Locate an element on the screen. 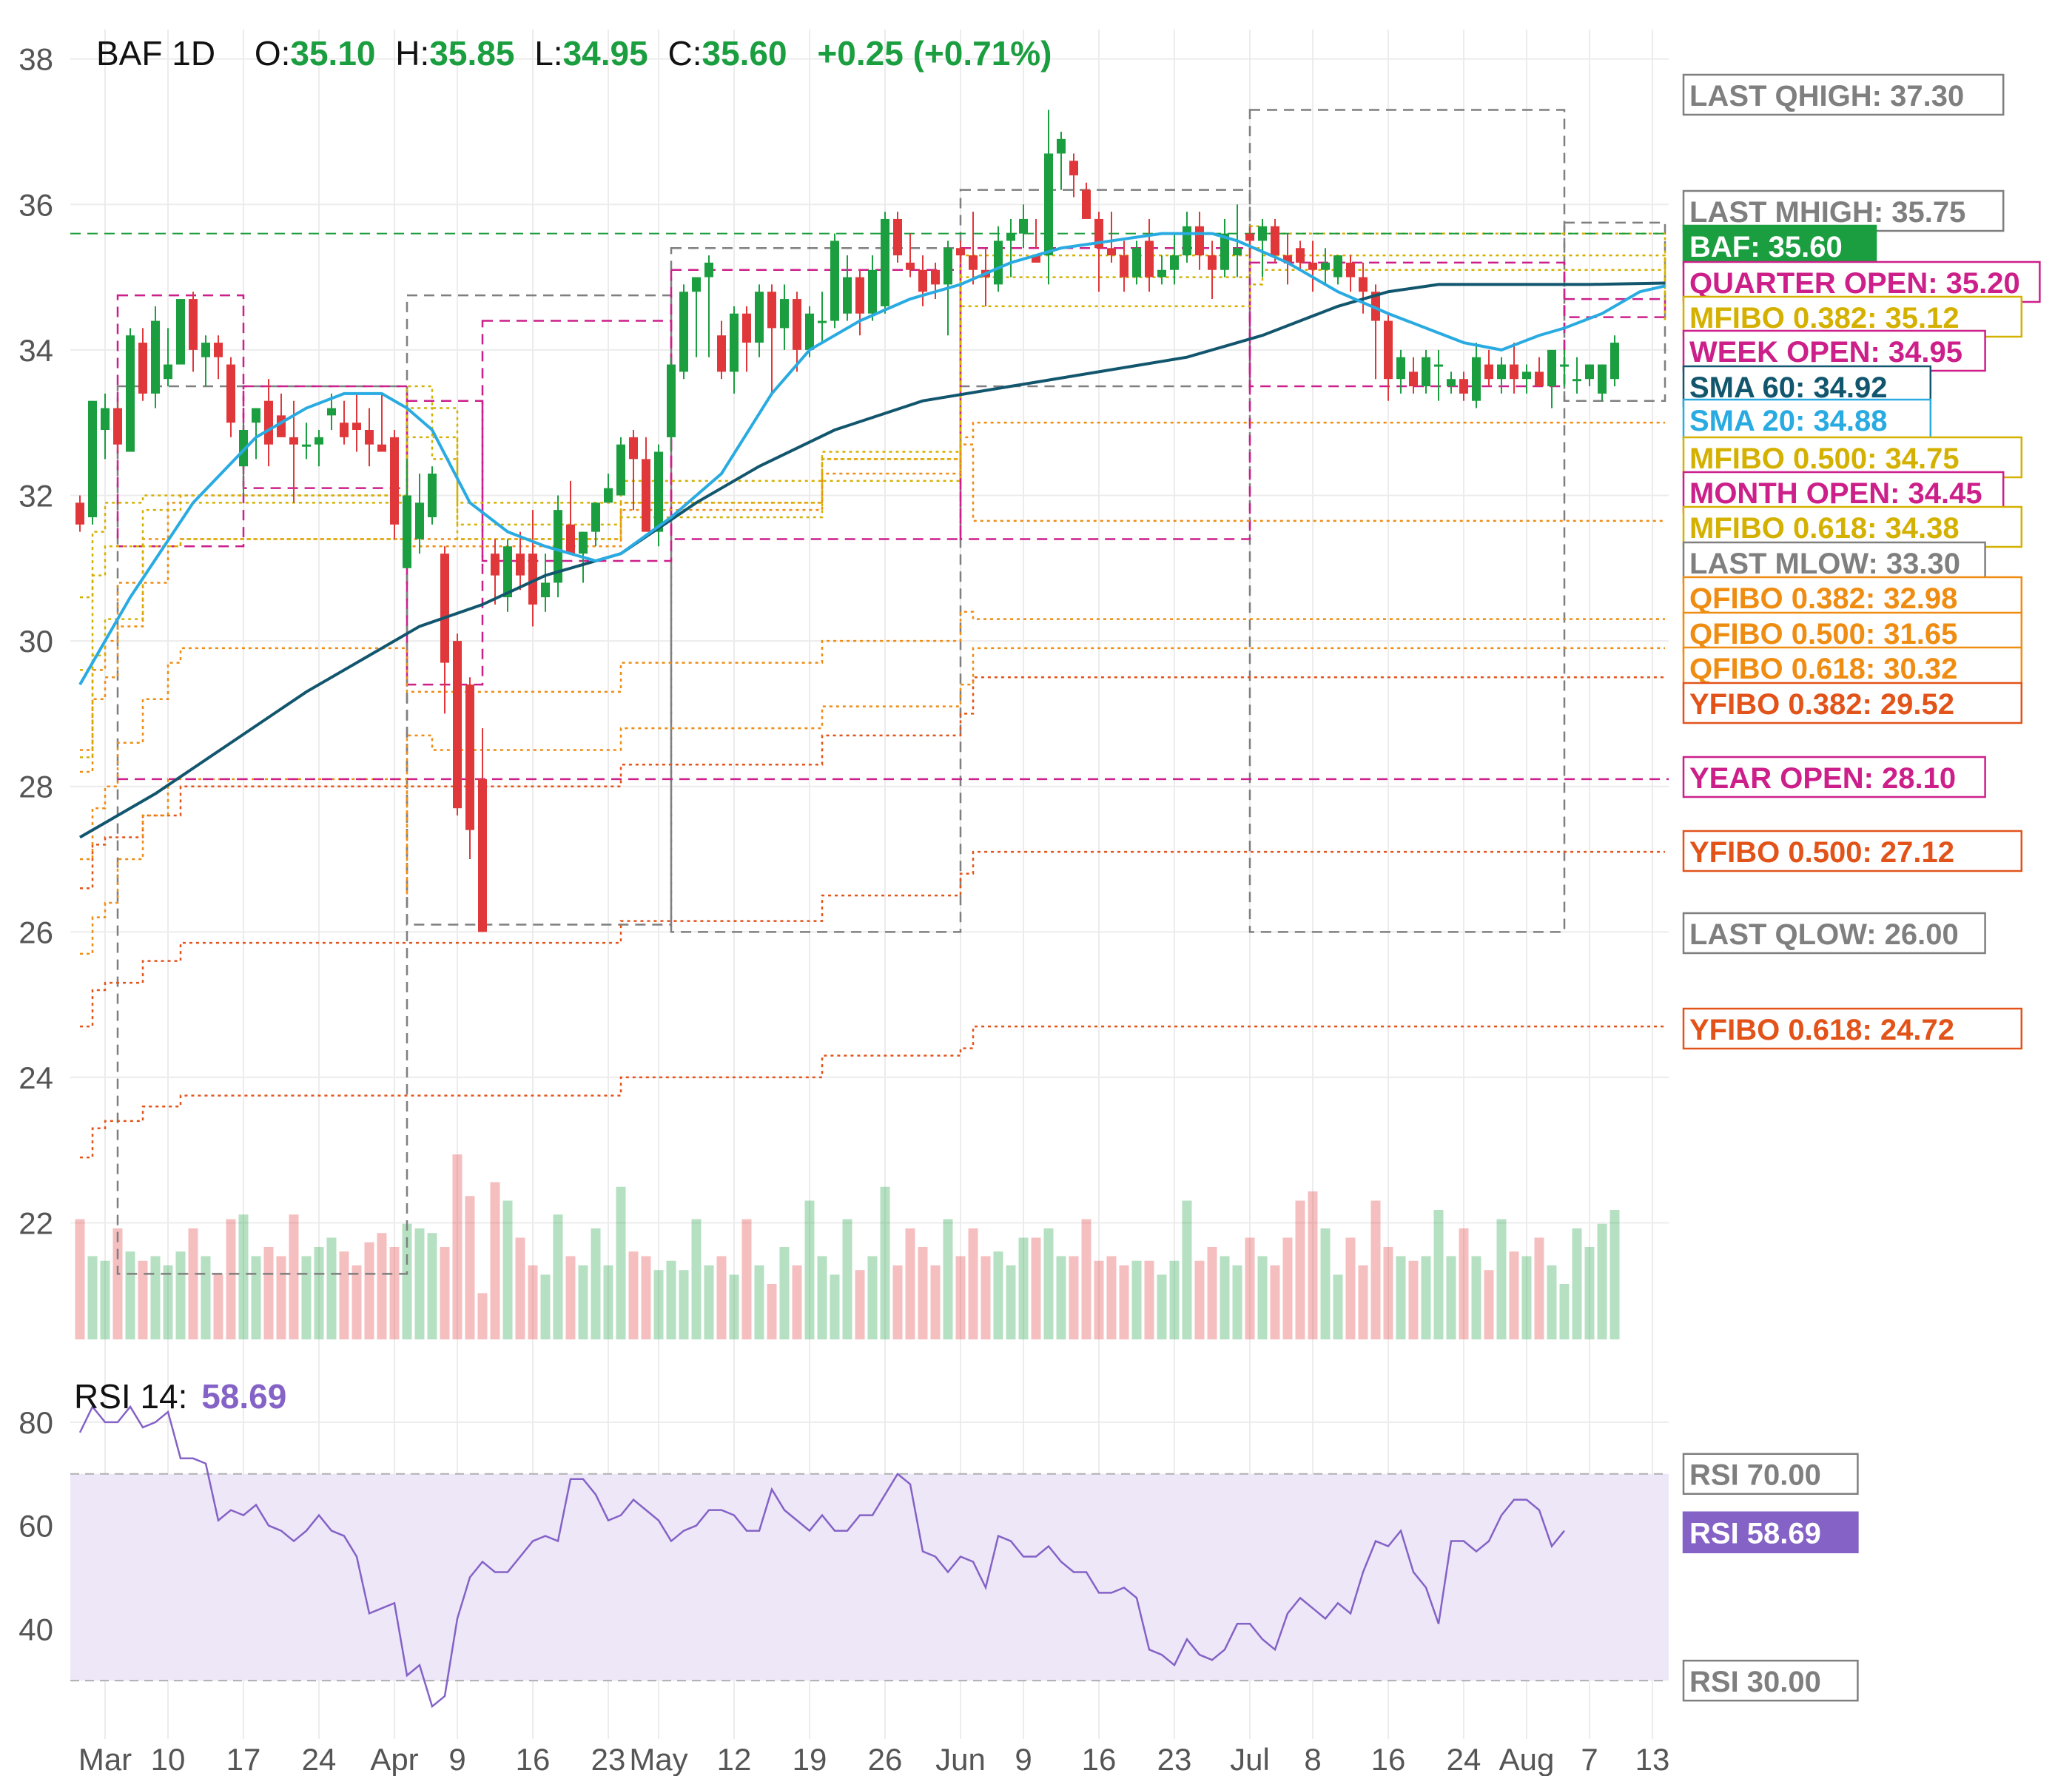 The height and width of the screenshot is (1776, 2072). level-label-text: LAST MLOW: 33.30 is located at coordinates (1824, 564).